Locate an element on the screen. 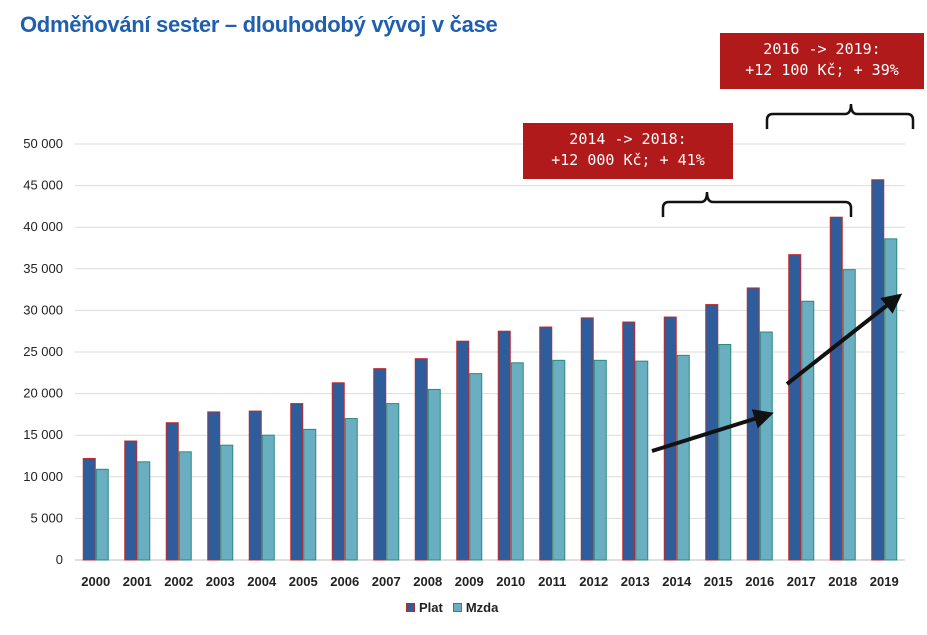  y-tick-label: 30 000 is located at coordinates (43, 309).